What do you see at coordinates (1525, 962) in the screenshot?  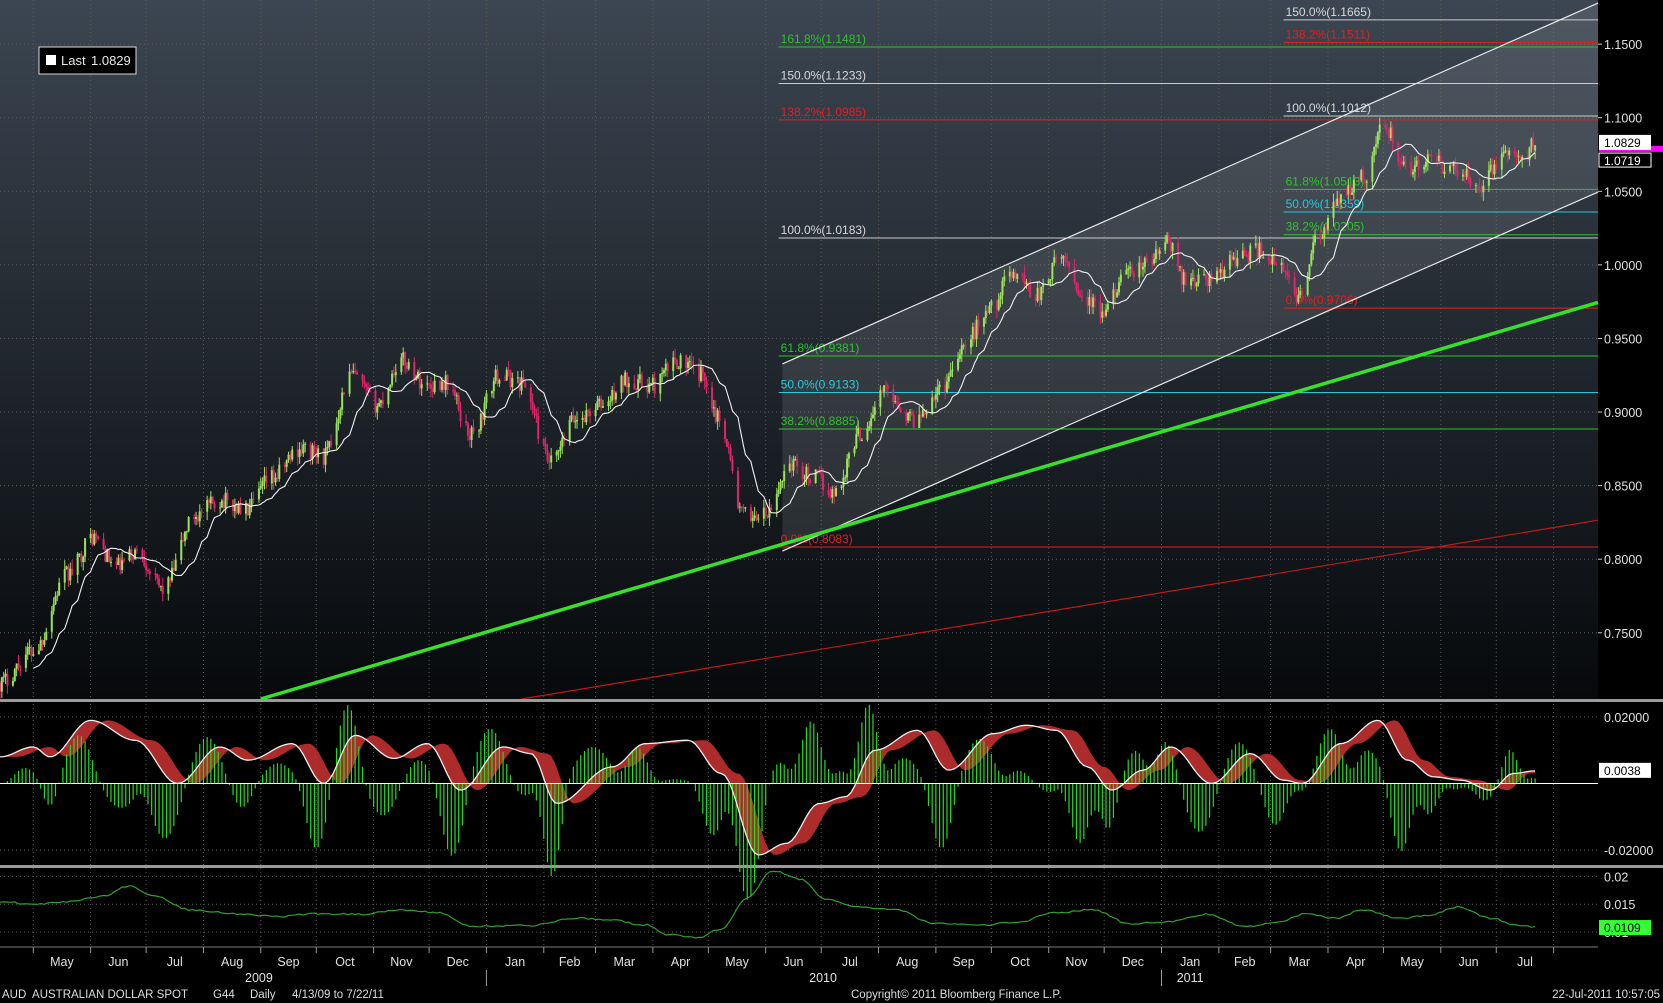 I see `month-label: Jul` at bounding box center [1525, 962].